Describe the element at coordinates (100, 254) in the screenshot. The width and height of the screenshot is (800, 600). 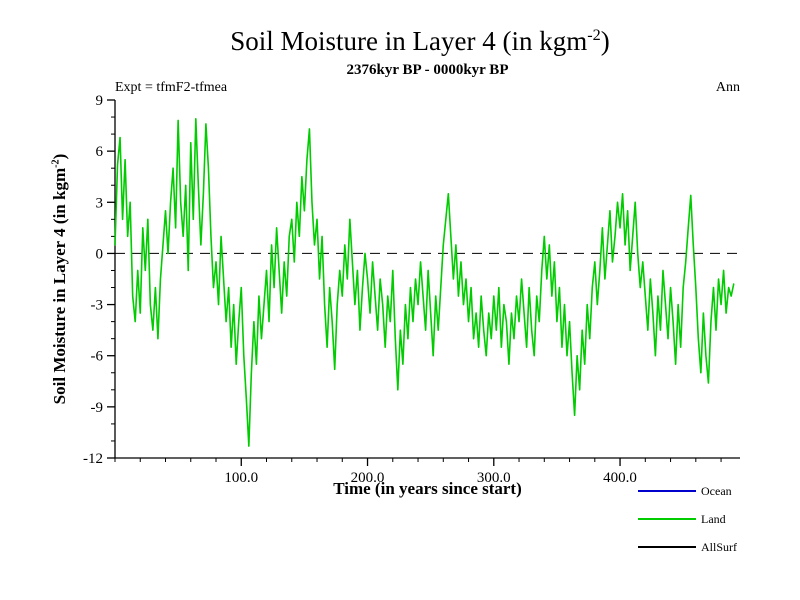
I see `svg-text: 0` at that location.